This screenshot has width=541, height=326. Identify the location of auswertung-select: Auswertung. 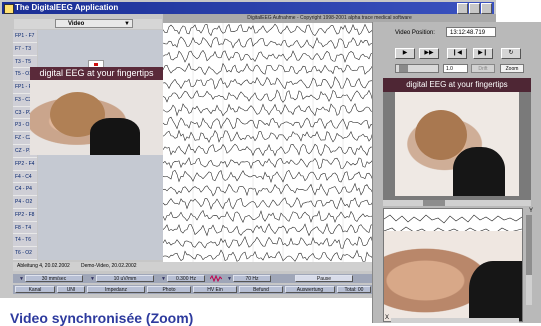
(310, 289).